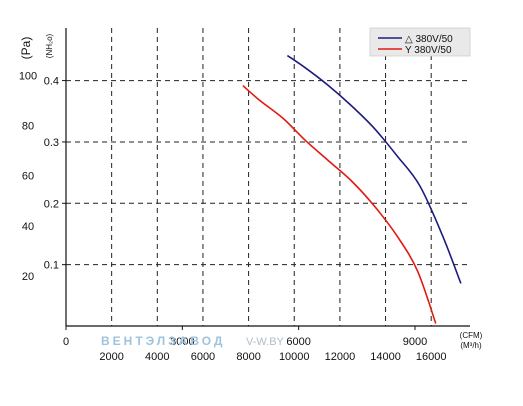  I want to click on m3h-tick-label: 10000, so click(294, 357).